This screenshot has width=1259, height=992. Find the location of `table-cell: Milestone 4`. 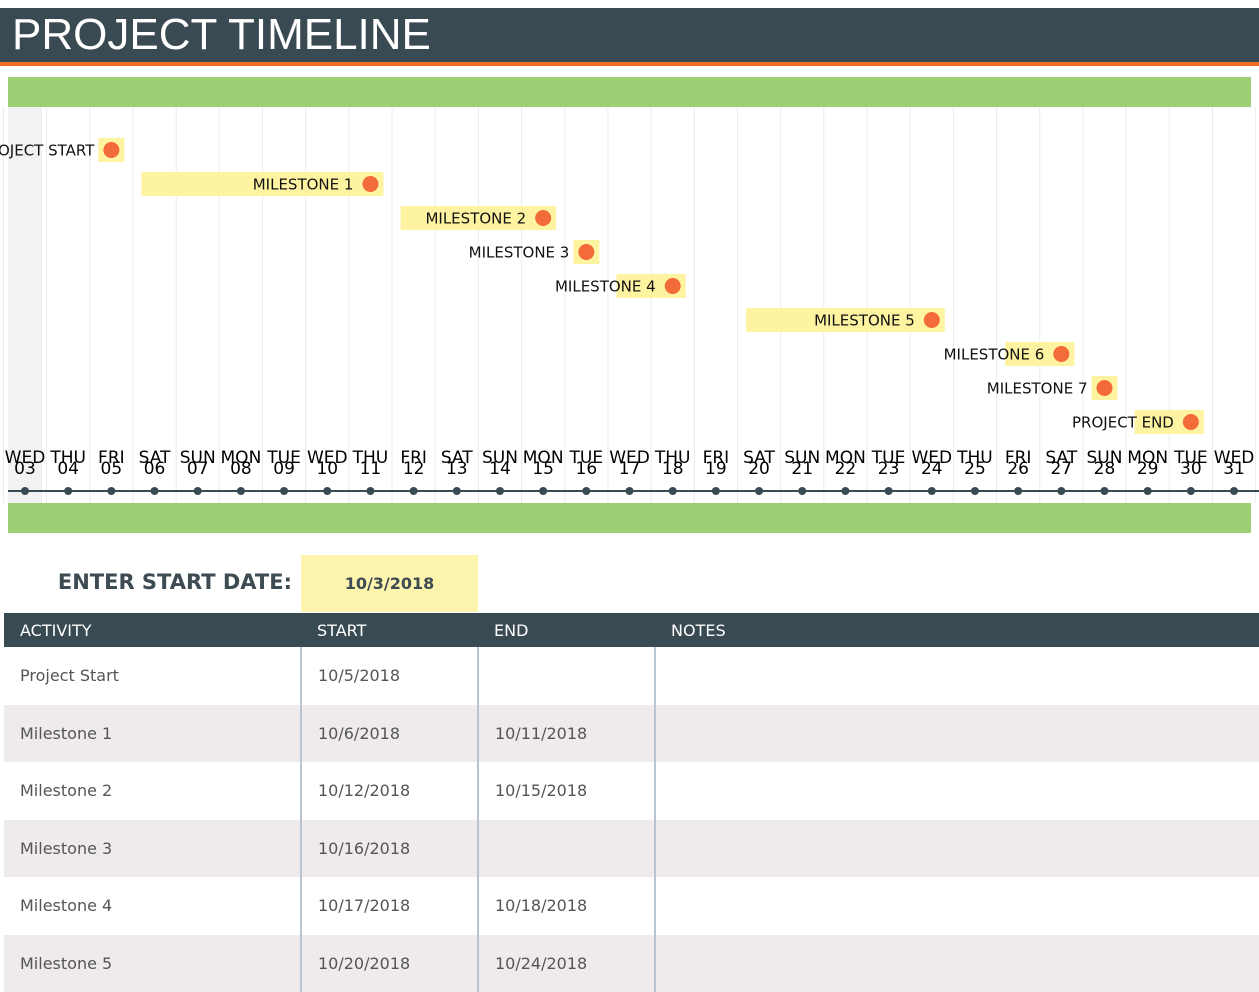

table-cell: Milestone 4 is located at coordinates (152, 906).